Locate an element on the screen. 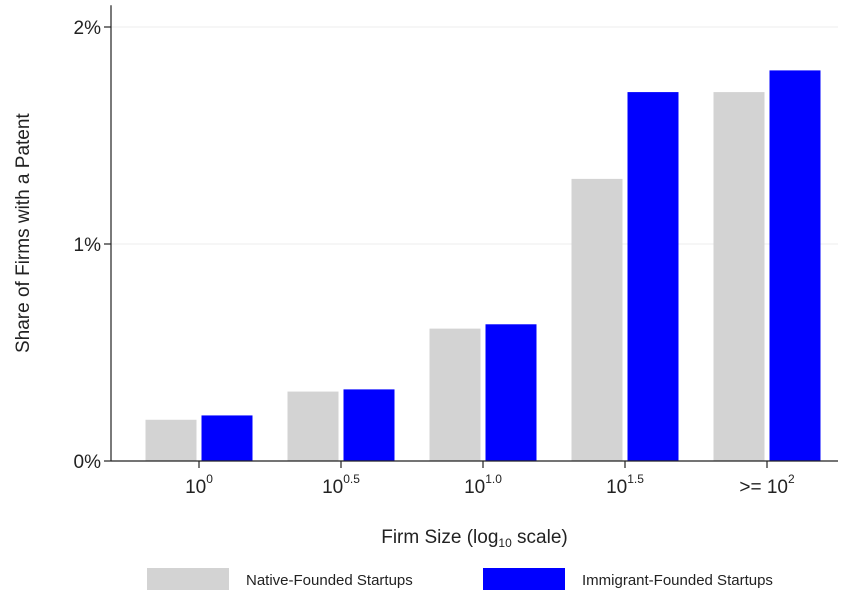 This screenshot has height=594, width=846. x-tick-label: 100.5 is located at coordinates (341, 485).